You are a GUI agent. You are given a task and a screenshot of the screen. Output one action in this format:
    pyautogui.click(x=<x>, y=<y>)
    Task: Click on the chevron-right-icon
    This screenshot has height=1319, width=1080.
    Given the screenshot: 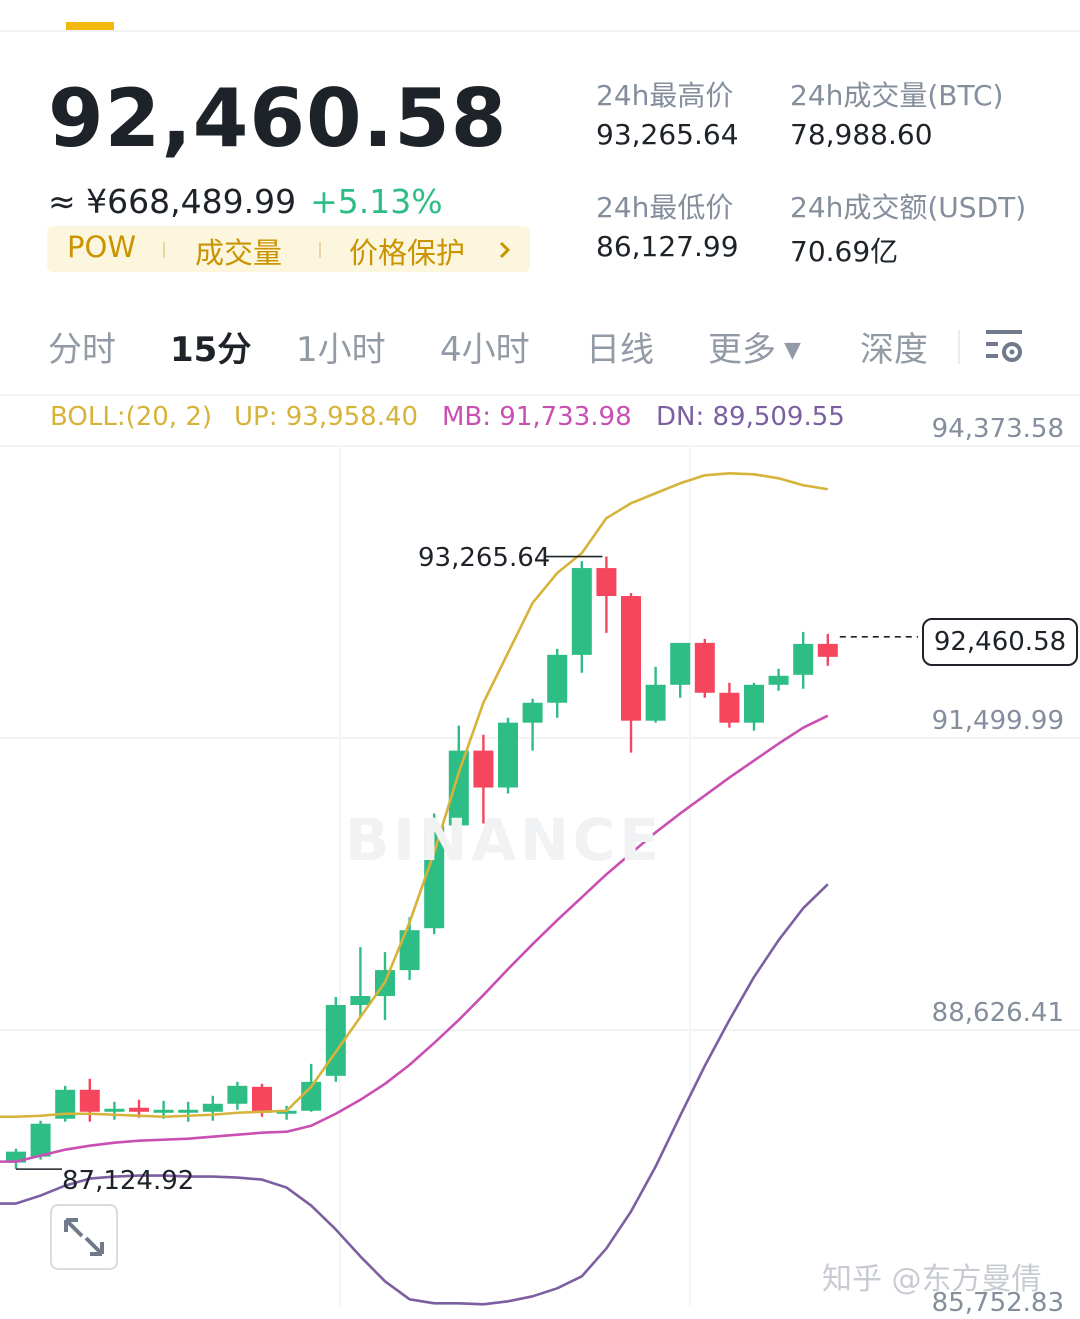 What is the action you would take?
    pyautogui.click(x=505, y=250)
    